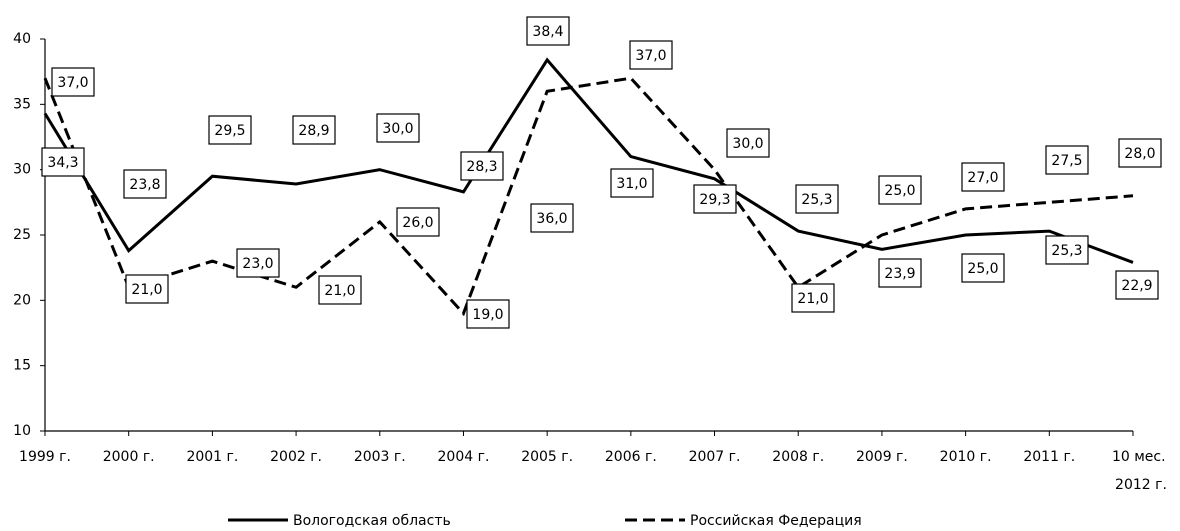  What do you see at coordinates (1141, 471) in the screenshot?
I see `x-tick-label: 10 мес. 2012 г.` at bounding box center [1141, 471].